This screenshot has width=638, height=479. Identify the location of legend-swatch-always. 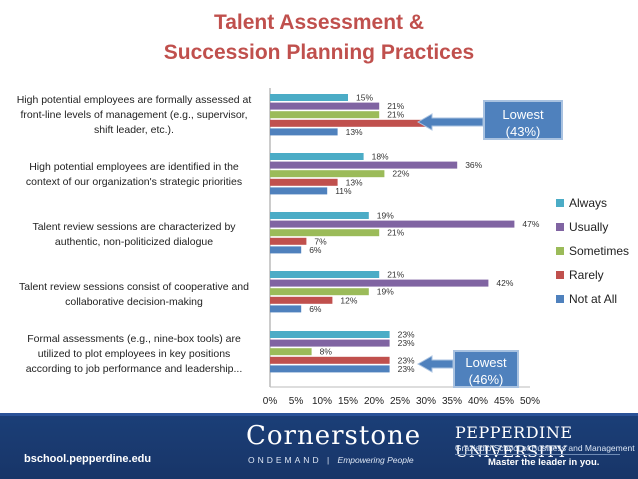
(560, 203).